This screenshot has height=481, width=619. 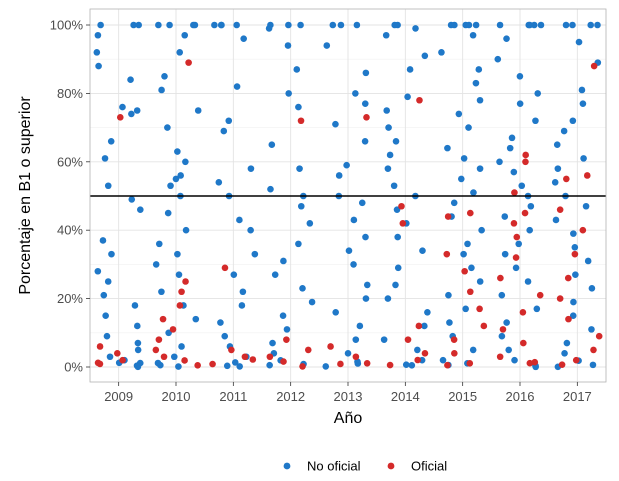 I want to click on x-axis: 2009 2010 2011 2012 2013 2014 2015 2016 2017, so click(x=348, y=393).